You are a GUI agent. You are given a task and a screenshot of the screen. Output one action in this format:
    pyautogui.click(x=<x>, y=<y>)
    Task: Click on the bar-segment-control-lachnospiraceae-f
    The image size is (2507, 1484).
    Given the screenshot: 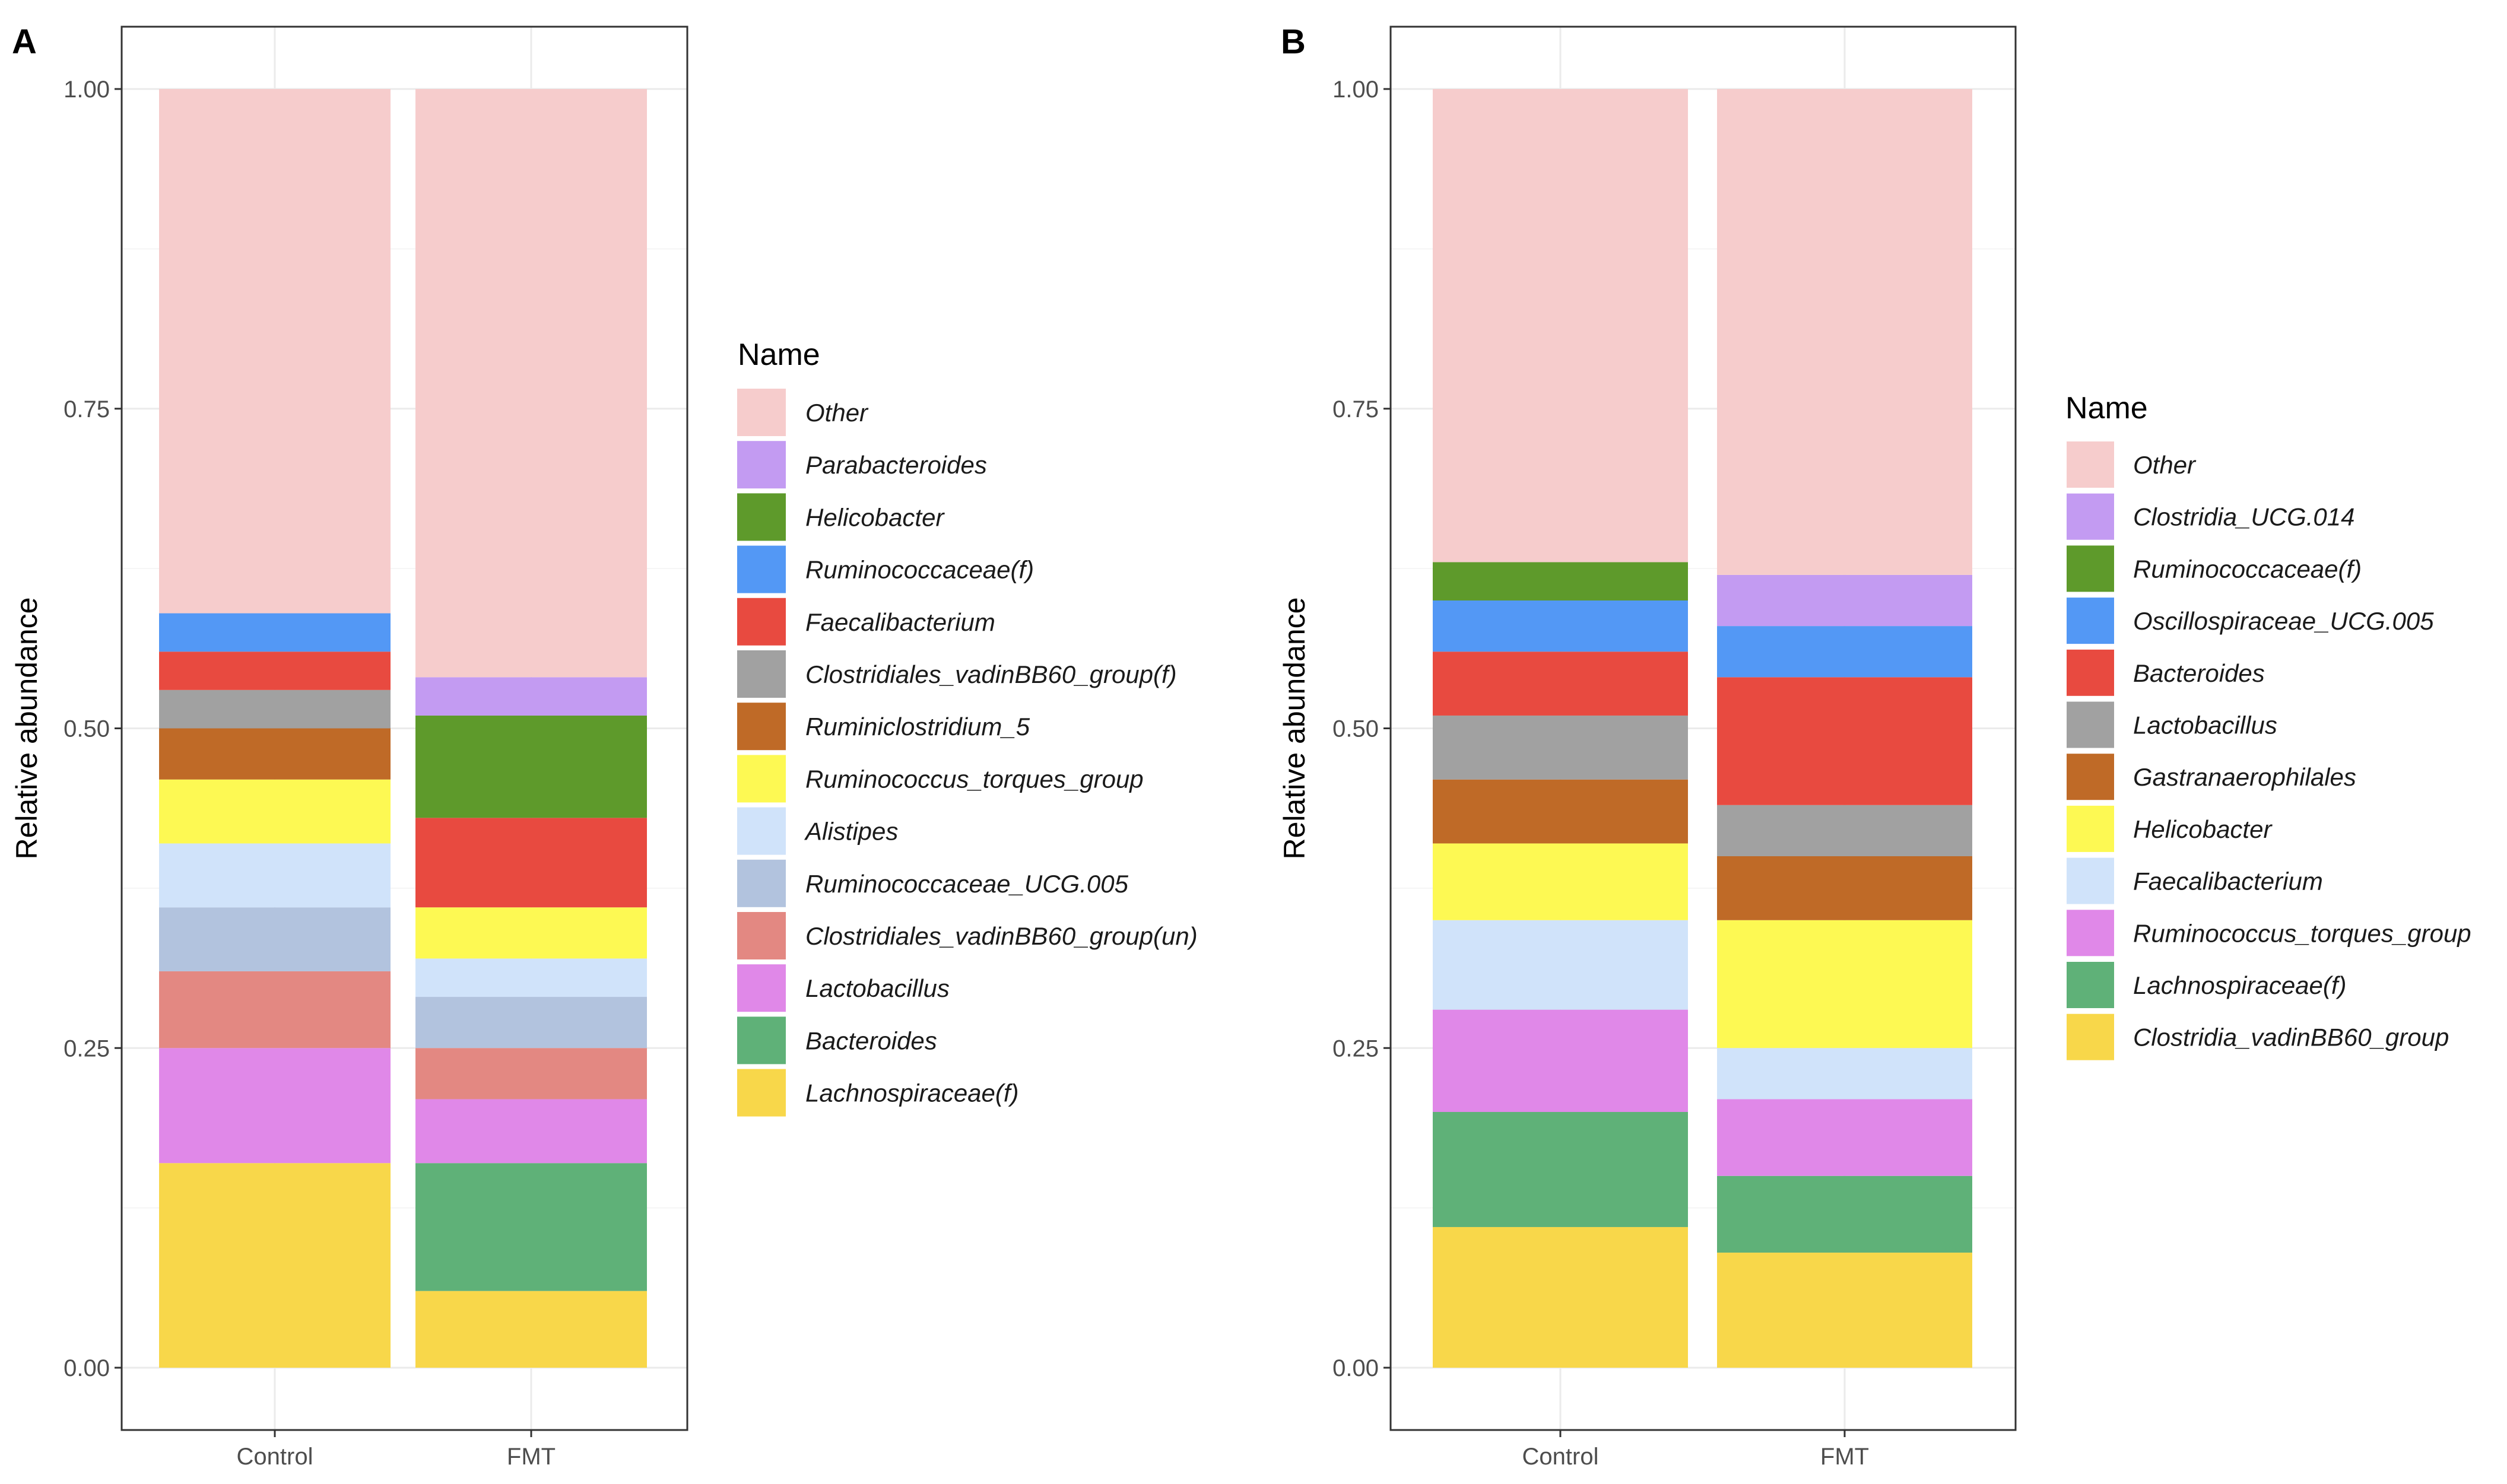 What is the action you would take?
    pyautogui.click(x=275, y=1265)
    